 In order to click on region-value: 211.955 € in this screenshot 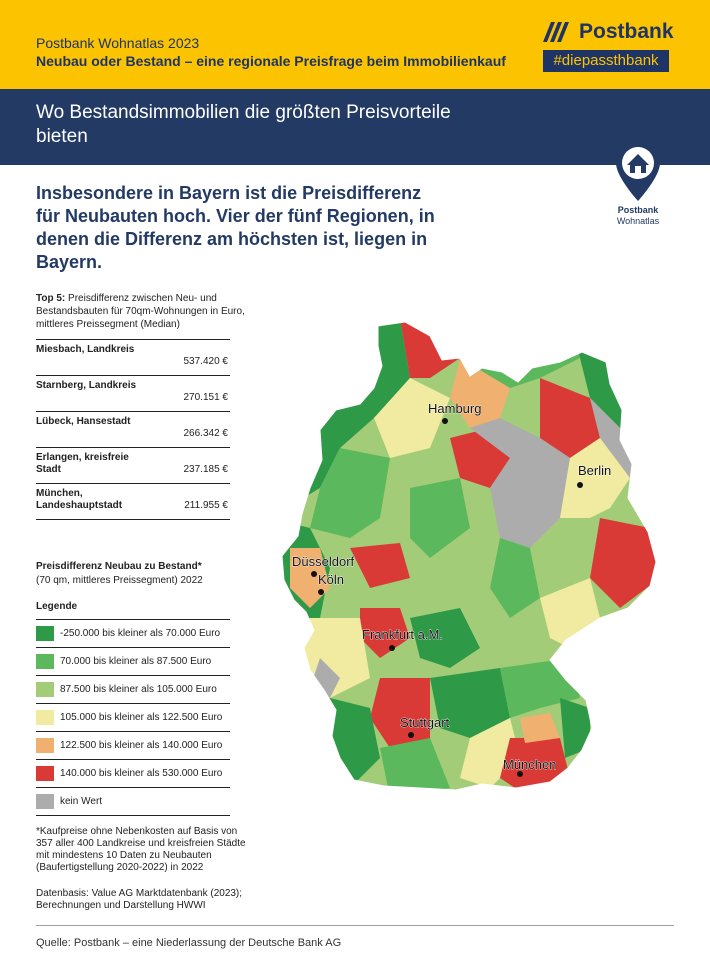, I will do `click(206, 505)`.